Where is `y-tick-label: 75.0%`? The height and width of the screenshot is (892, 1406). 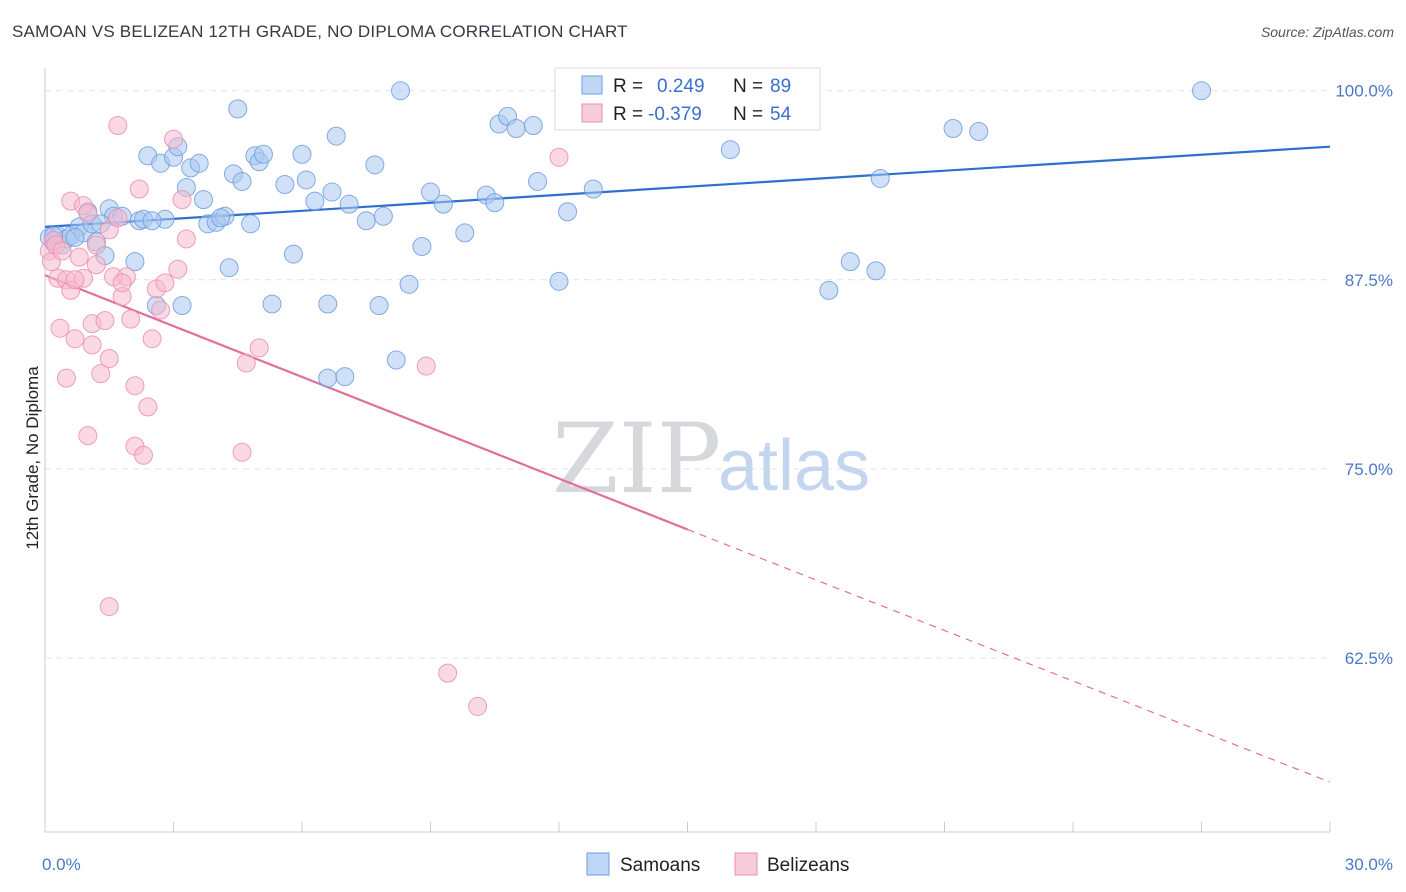 y-tick-label: 75.0% is located at coordinates (1369, 469).